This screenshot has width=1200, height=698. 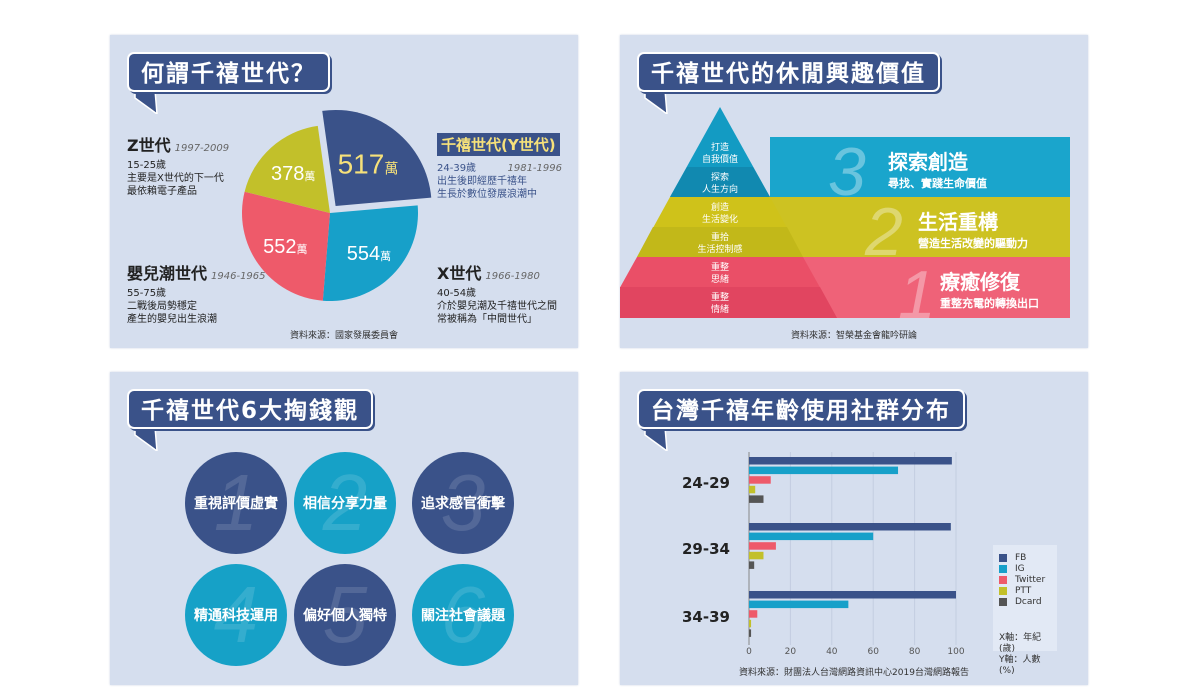 I want to click on circle-label: 相信分享力量, so click(x=345, y=504).